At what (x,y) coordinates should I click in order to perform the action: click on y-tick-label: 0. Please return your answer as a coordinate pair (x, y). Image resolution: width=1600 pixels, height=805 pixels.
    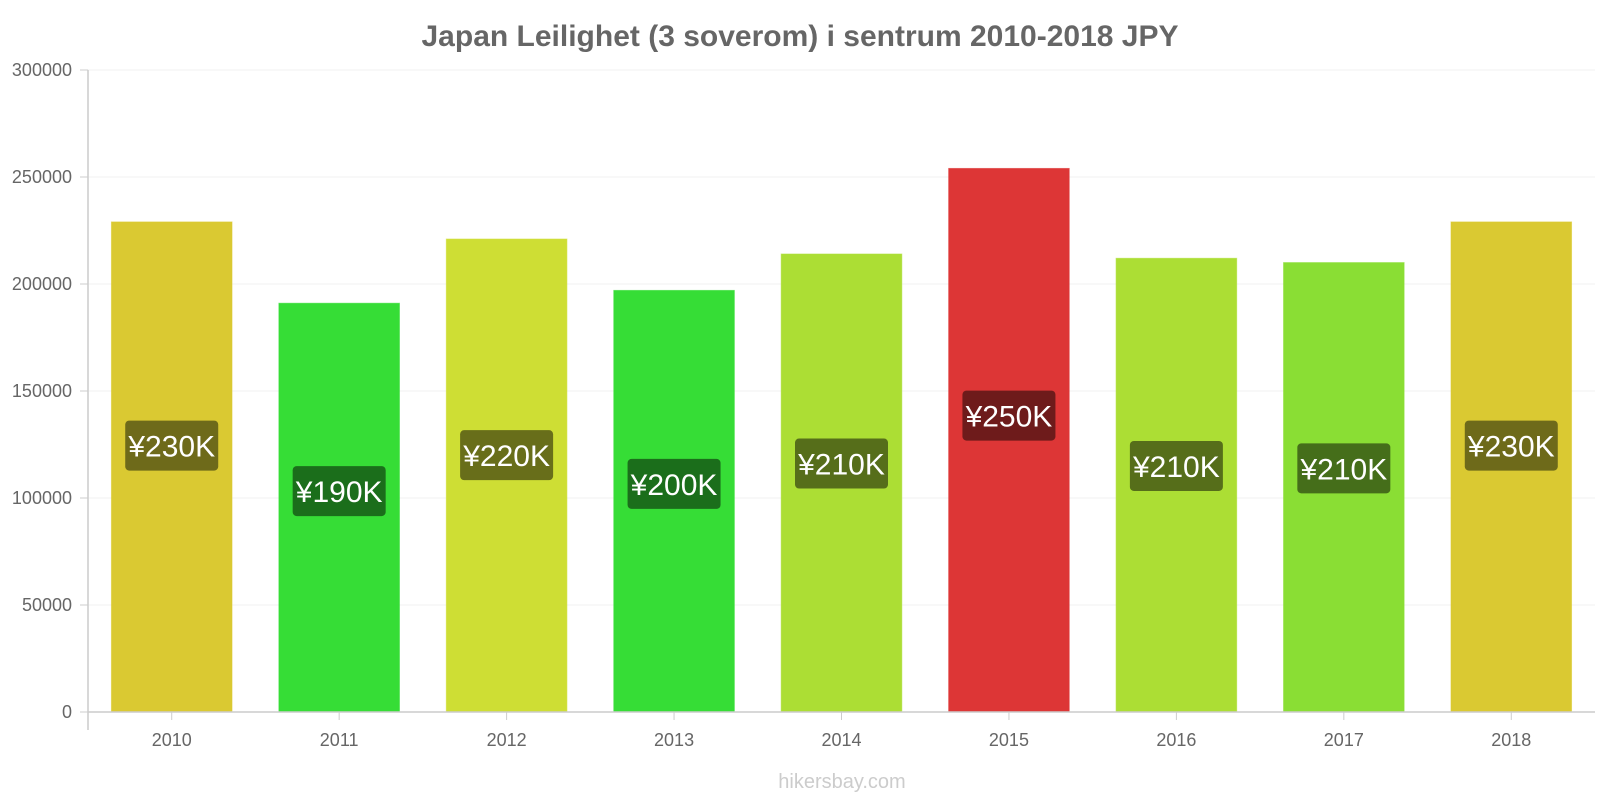
    Looking at the image, I should click on (67, 712).